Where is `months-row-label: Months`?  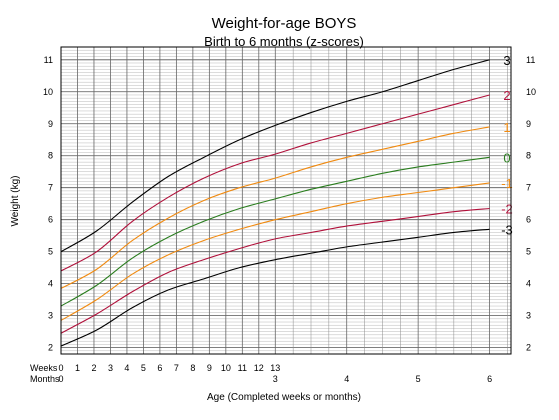 months-row-label: Months is located at coordinates (45, 379).